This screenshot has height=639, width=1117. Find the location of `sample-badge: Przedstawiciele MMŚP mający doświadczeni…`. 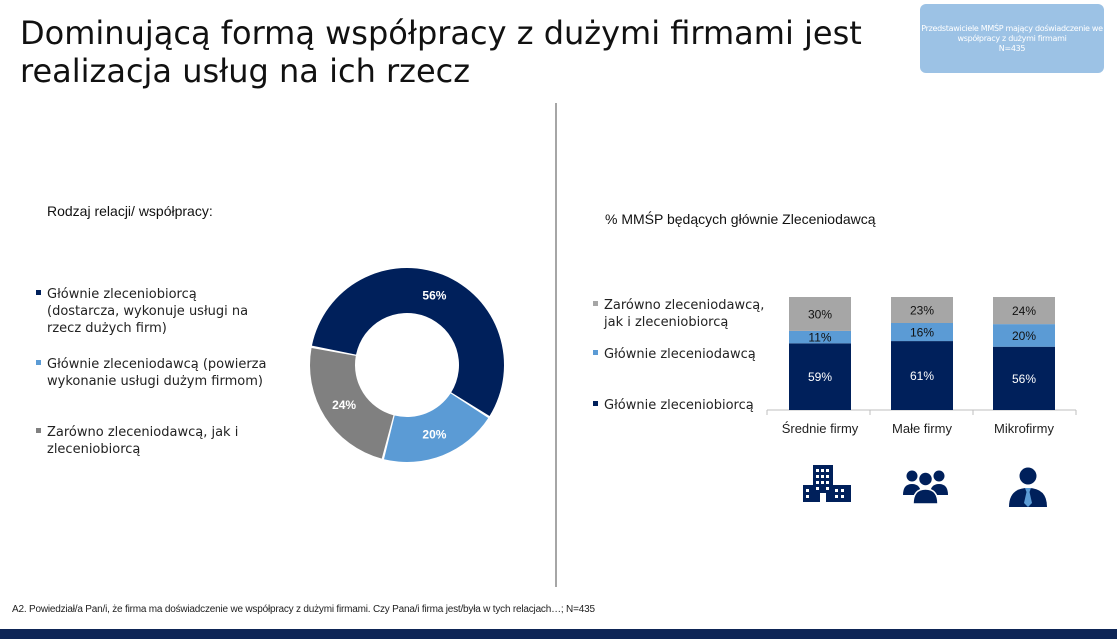

sample-badge: Przedstawiciele MMŚP mający doświadczeni… is located at coordinates (1012, 38).